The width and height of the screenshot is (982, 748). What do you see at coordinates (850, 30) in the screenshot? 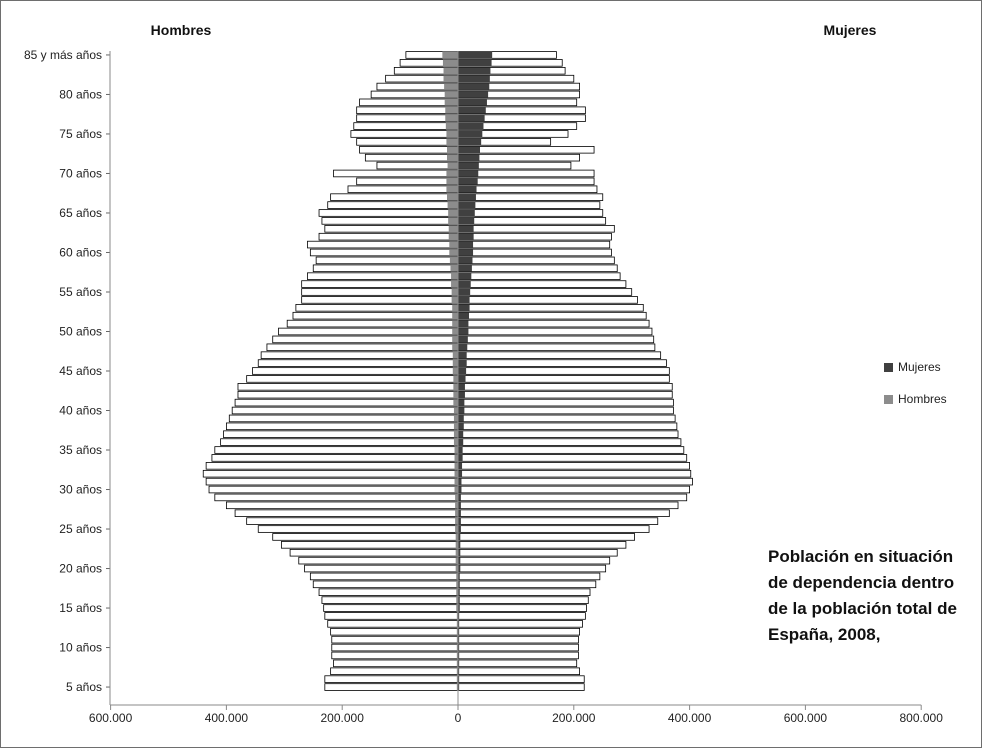
I see `right-header: Mujeres` at bounding box center [850, 30].